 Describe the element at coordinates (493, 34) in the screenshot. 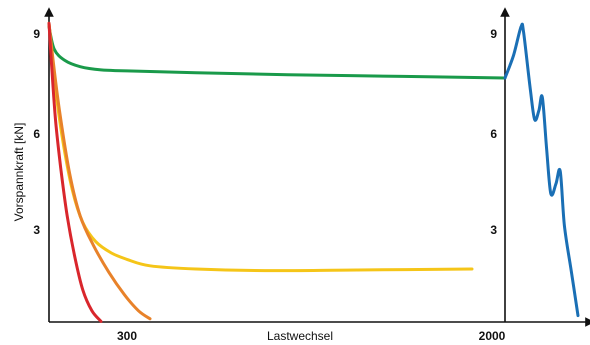

I see `y-tick-label-right-9: 9` at that location.